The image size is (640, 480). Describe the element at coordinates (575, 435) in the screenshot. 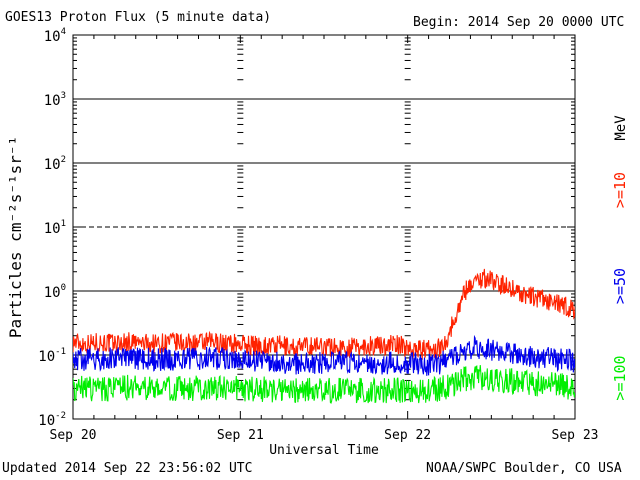

I see `x-tick-label: Sep 23` at that location.